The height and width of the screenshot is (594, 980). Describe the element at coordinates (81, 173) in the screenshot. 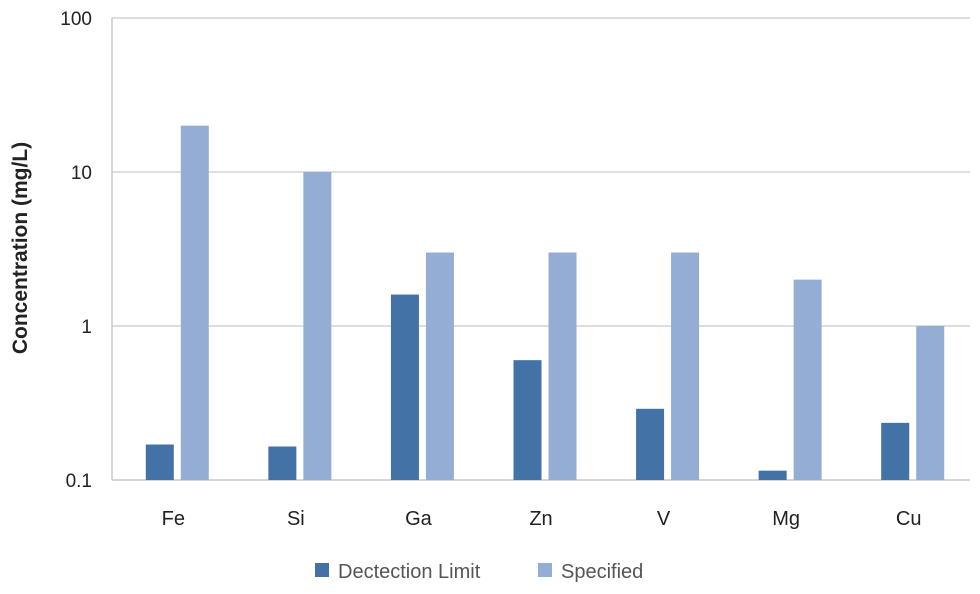

I see `y-tick-label: 10` at that location.